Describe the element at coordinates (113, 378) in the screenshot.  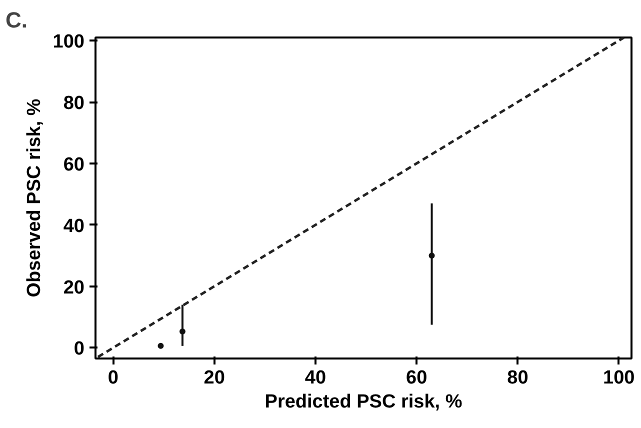
I see `x-tick-label: 0` at that location.